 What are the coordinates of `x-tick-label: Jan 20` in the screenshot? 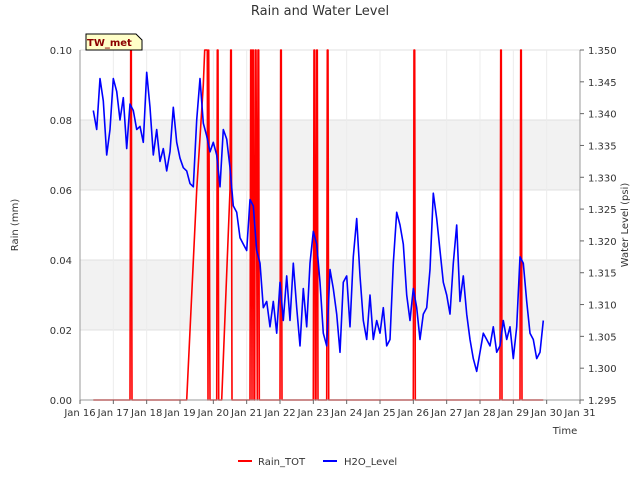 It's located at (213, 413).